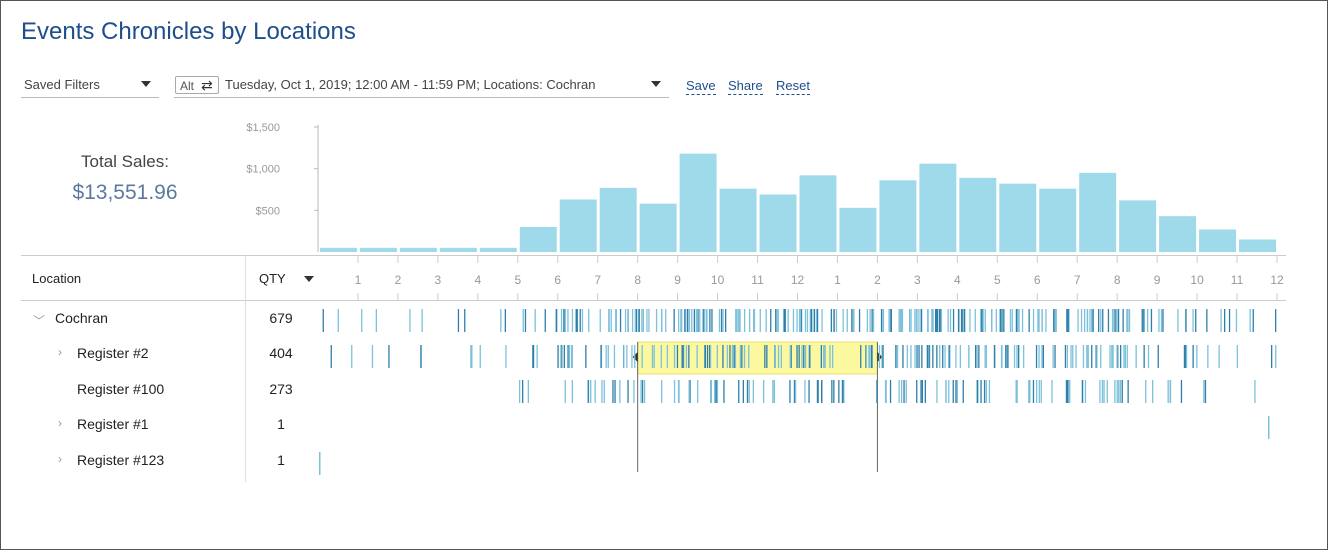  Describe the element at coordinates (90, 84) in the screenshot. I see `saved-filters-dropdown: Saved Filters` at that location.